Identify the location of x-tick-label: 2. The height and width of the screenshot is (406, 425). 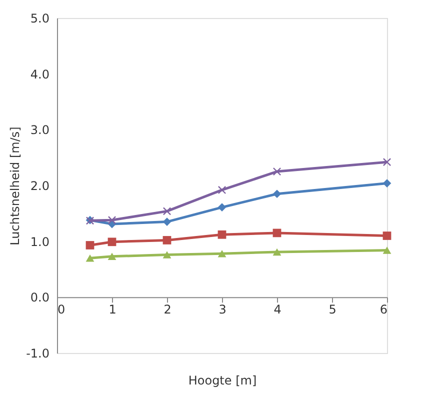
(168, 309).